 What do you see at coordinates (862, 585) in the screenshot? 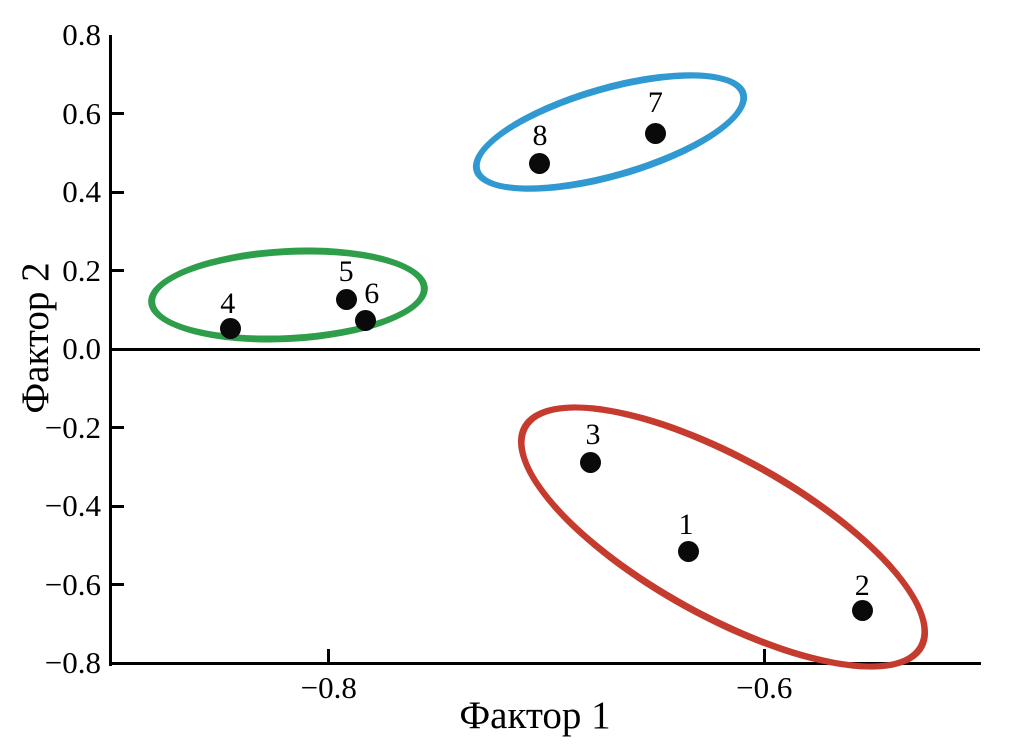
I see `data-point-label-2: 2` at bounding box center [862, 585].